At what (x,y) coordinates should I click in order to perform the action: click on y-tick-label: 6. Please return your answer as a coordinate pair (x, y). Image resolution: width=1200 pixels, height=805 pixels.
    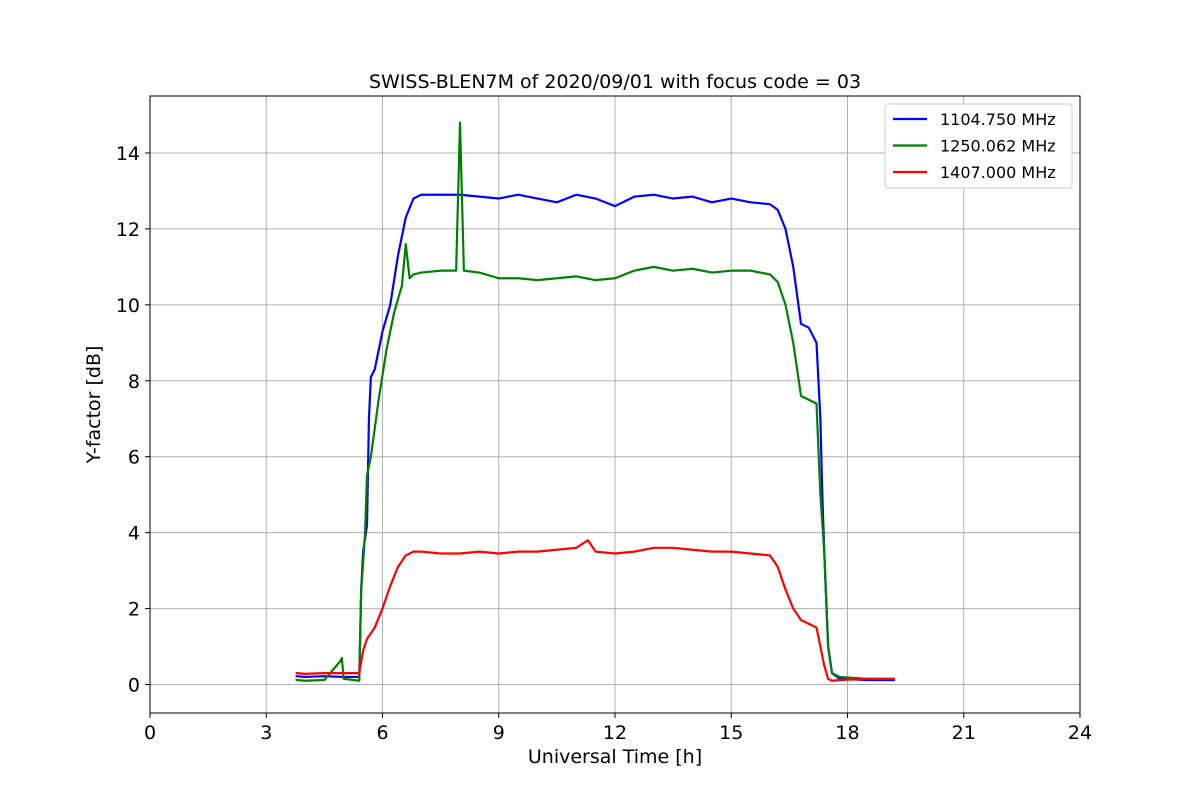
    Looking at the image, I should click on (134, 458).